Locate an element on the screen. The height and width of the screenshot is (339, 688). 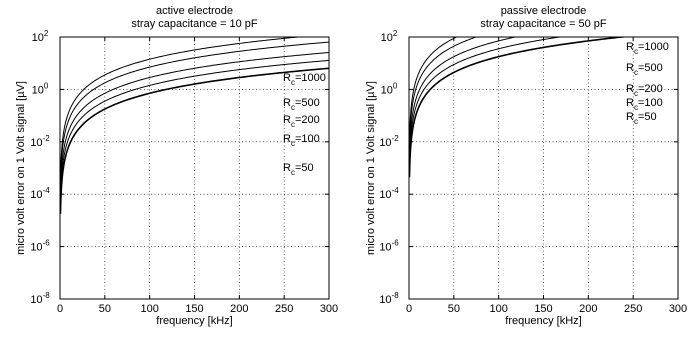
x-tick-label: 100 is located at coordinates (149, 309).